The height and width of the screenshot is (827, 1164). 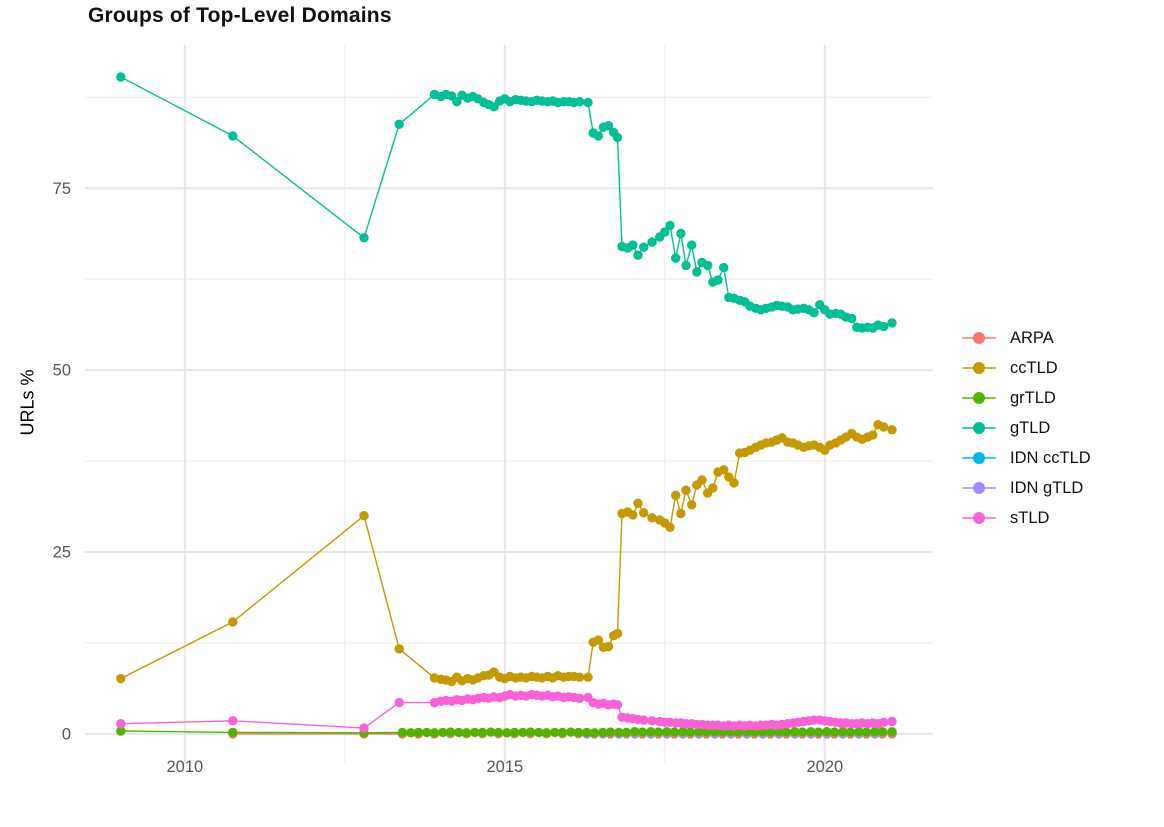 I want to click on legend-item-grtld: grTLD, so click(x=1026, y=398).